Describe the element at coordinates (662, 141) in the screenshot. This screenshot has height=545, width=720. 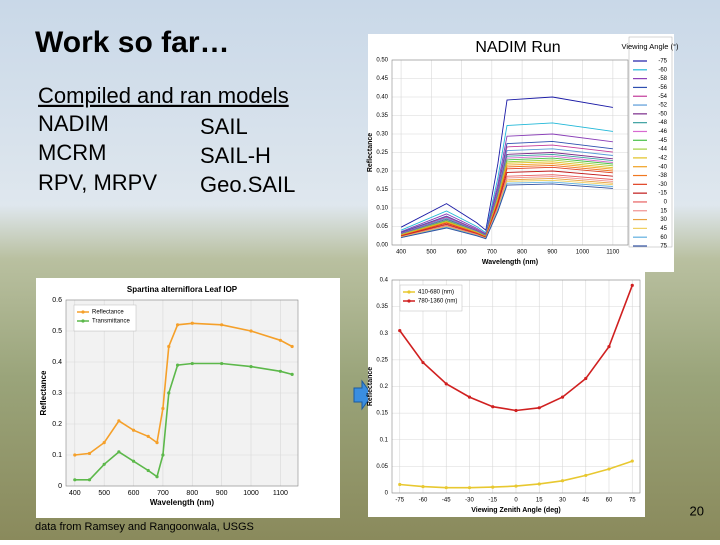
I see `legend-label: -45` at that location.